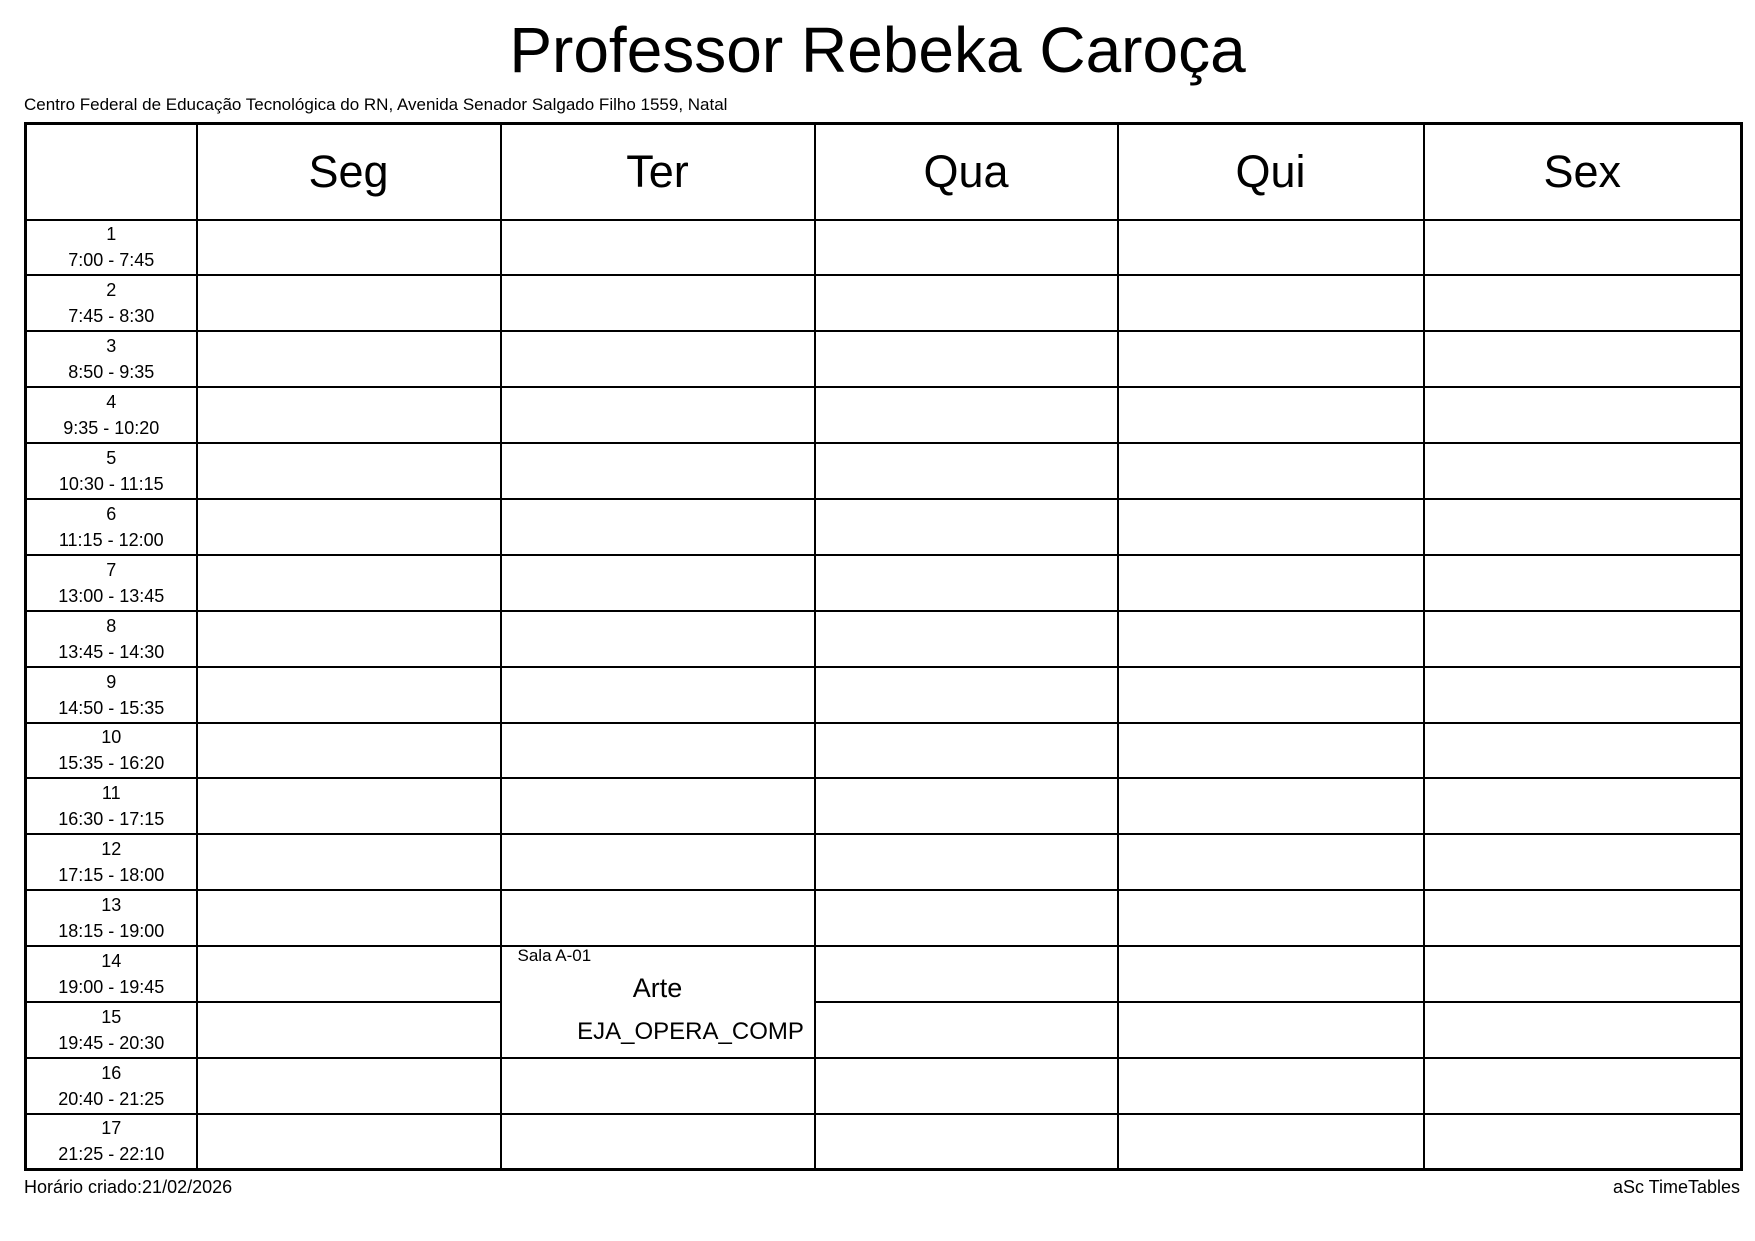 This screenshot has height=1241, width=1755. What do you see at coordinates (111, 539) in the screenshot?
I see `period-time: 11:15 - 12:00` at bounding box center [111, 539].